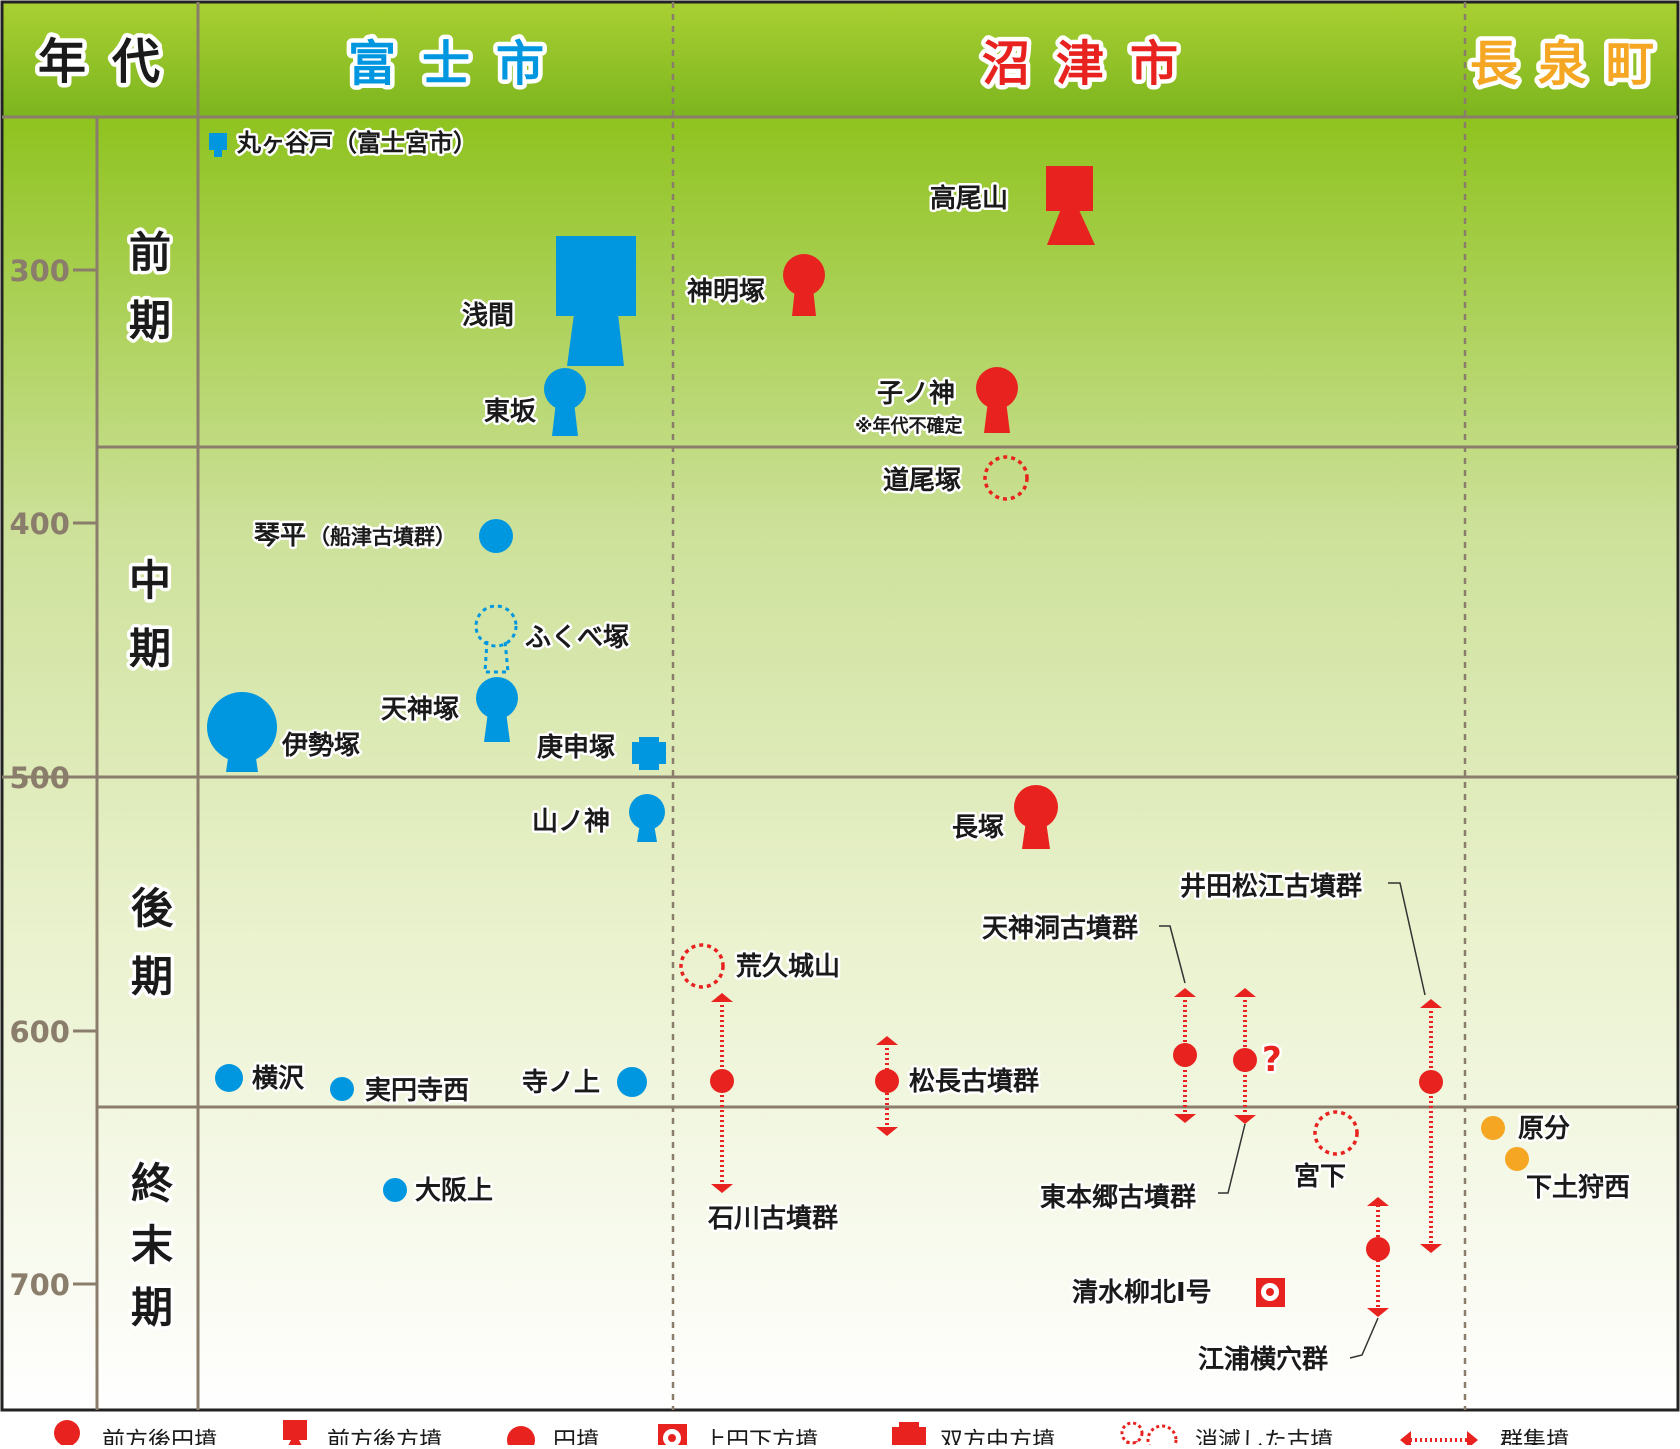  Describe the element at coordinates (382, 537) in the screenshot. I see `label-kotohira-group: （船津古墳群）` at that location.